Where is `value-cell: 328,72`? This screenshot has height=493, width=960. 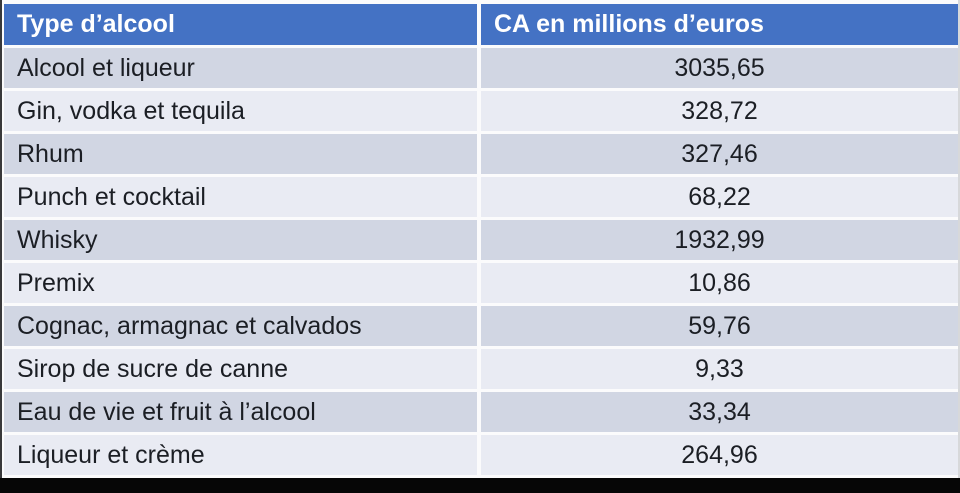 value-cell: 328,72 is located at coordinates (719, 111).